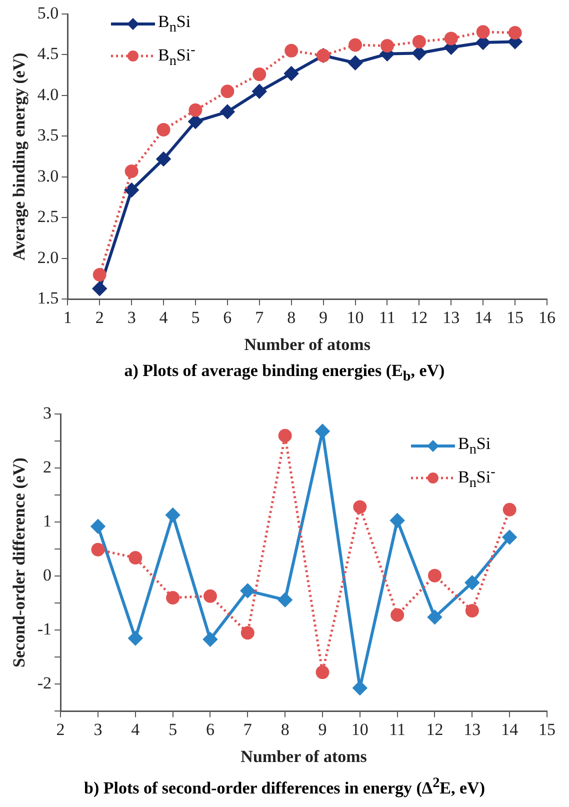 The height and width of the screenshot is (807, 569). Describe the element at coordinates (44, 629) in the screenshot. I see `y-tick-label: -1` at that location.